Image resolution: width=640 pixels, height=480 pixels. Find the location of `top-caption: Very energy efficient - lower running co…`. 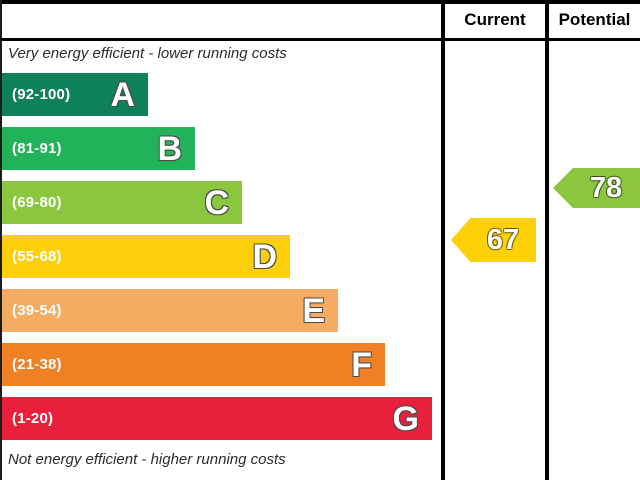

top-caption: Very energy efficient - lower running co… is located at coordinates (147, 53).